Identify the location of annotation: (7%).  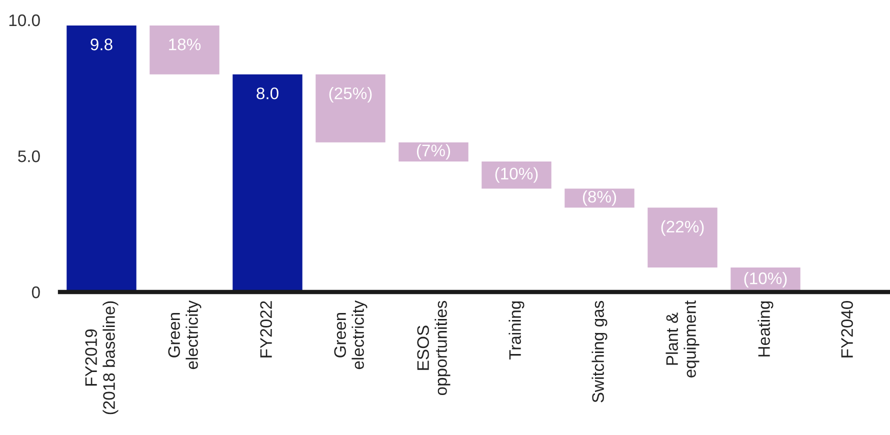
(433, 152).